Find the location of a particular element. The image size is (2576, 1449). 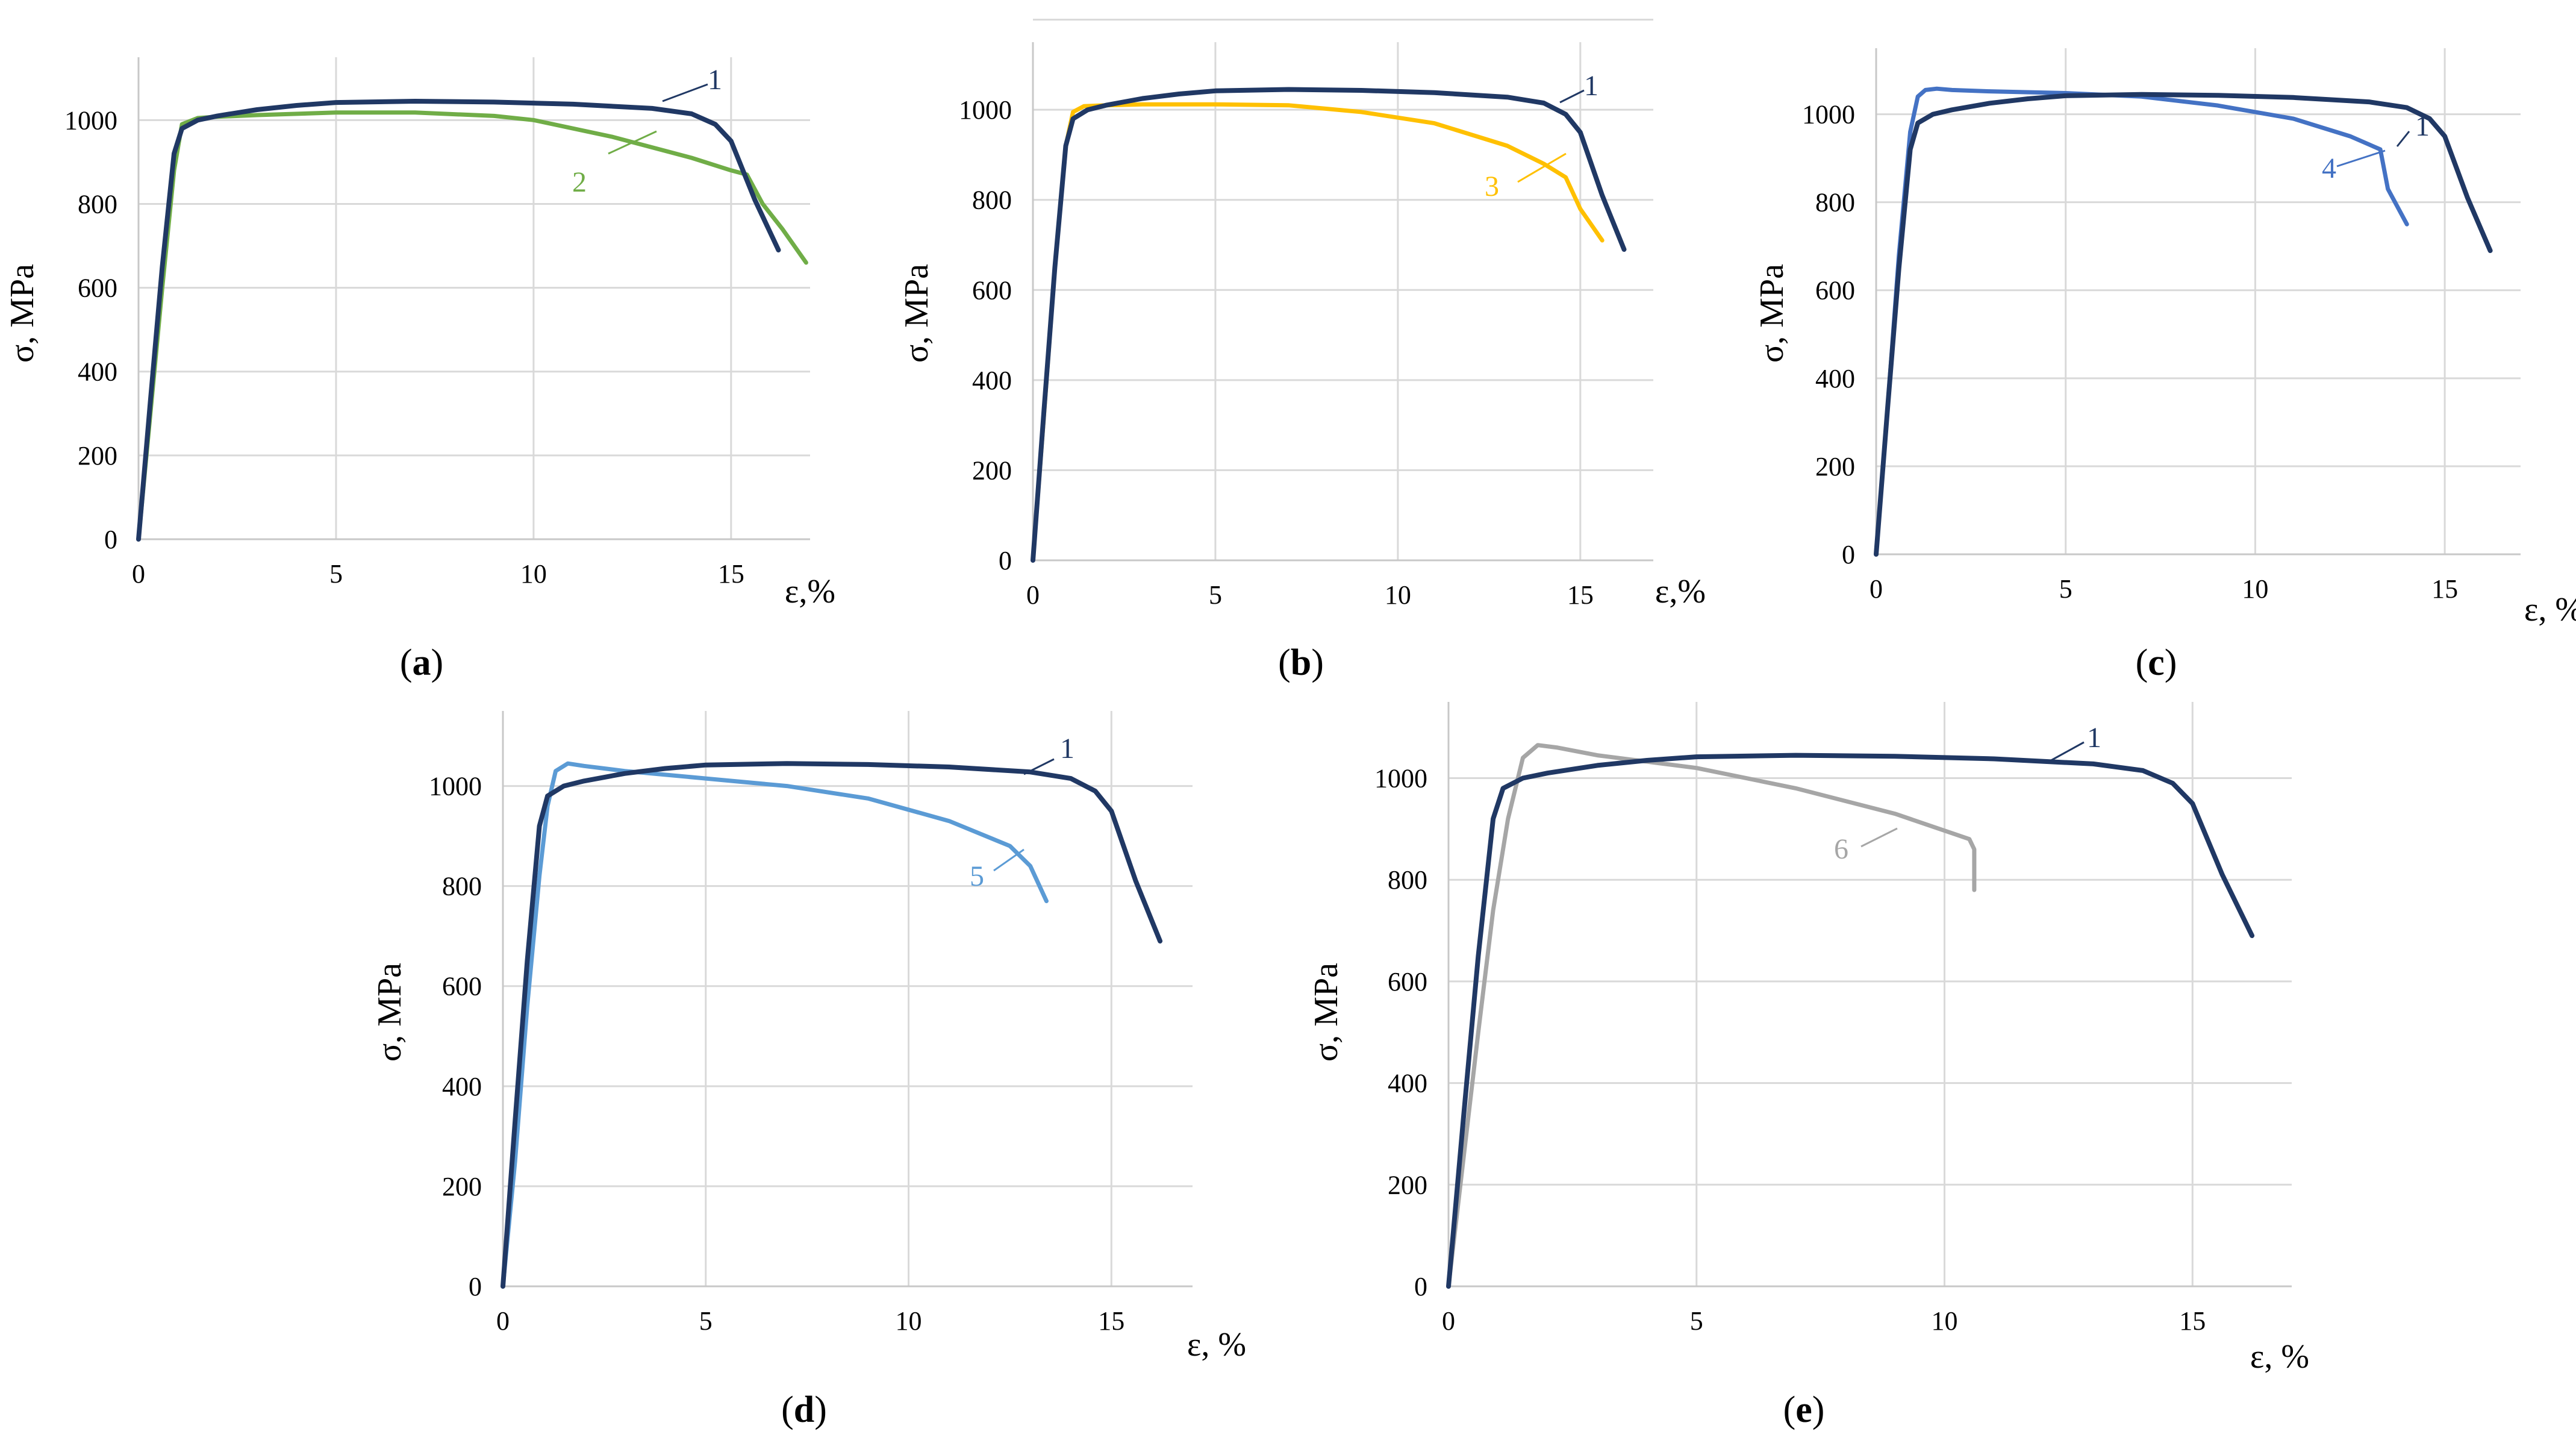

panel-a-x-tick-label: 0 is located at coordinates (138, 574).